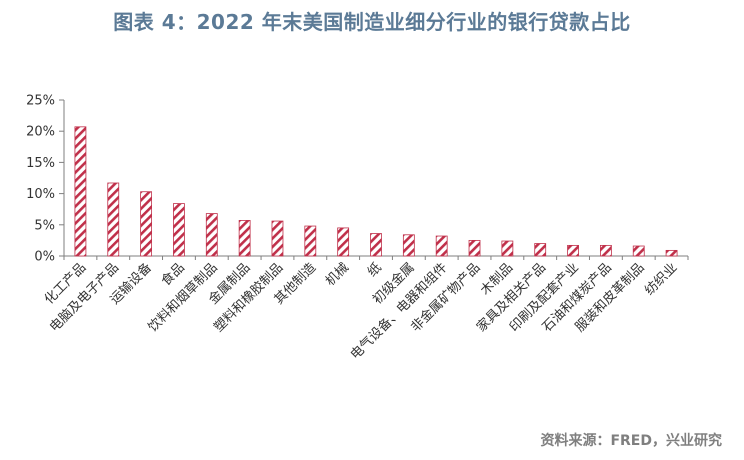 This screenshot has height=460, width=744. What do you see at coordinates (40, 163) in the screenshot?
I see `y-tick-label: 15%` at bounding box center [40, 163].